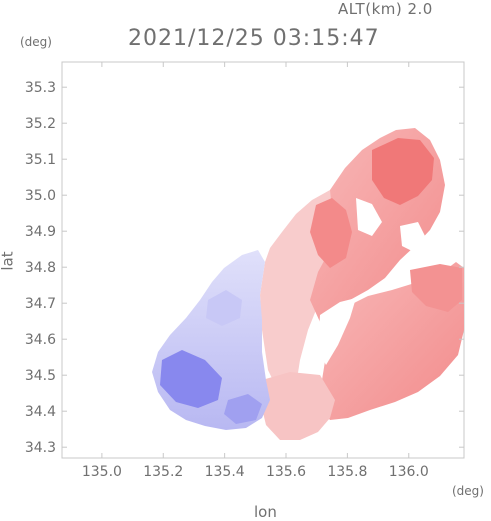 The width and height of the screenshot is (491, 521). What do you see at coordinates (40, 196) in the screenshot?
I see `y-tick-label: 35.0` at bounding box center [40, 196].